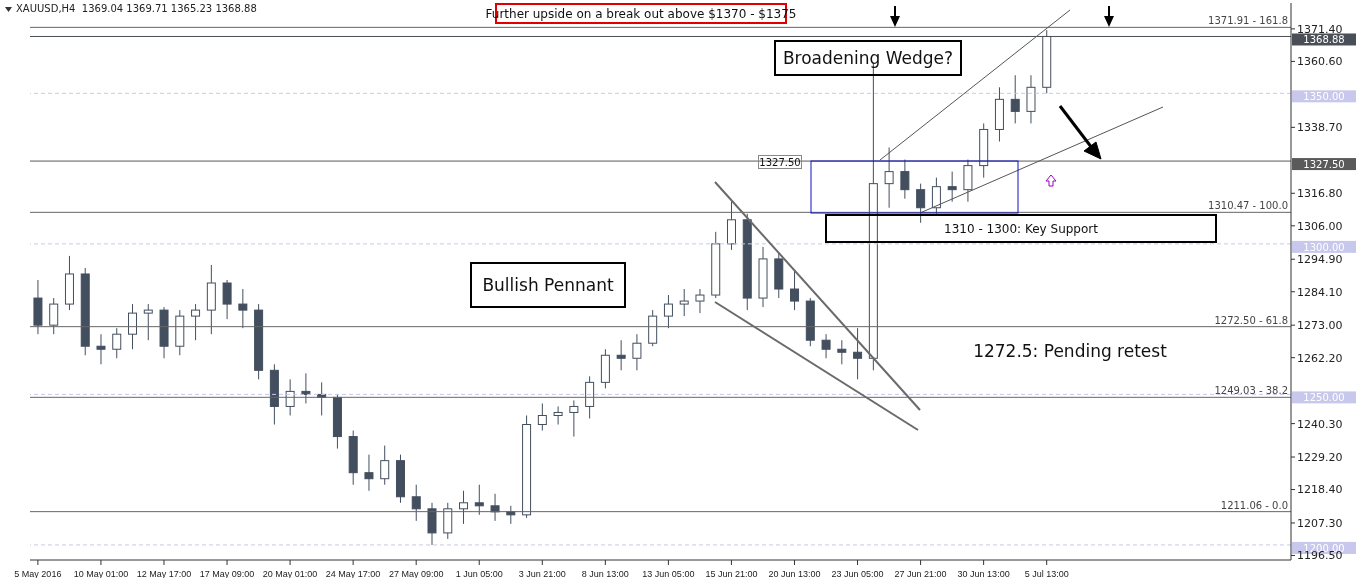 Image resolution: width=1358 pixels, height=581 pixels. Describe the element at coordinates (857, 574) in the screenshot. I see `x-tick-label: 23 Jun 05:00` at that location.